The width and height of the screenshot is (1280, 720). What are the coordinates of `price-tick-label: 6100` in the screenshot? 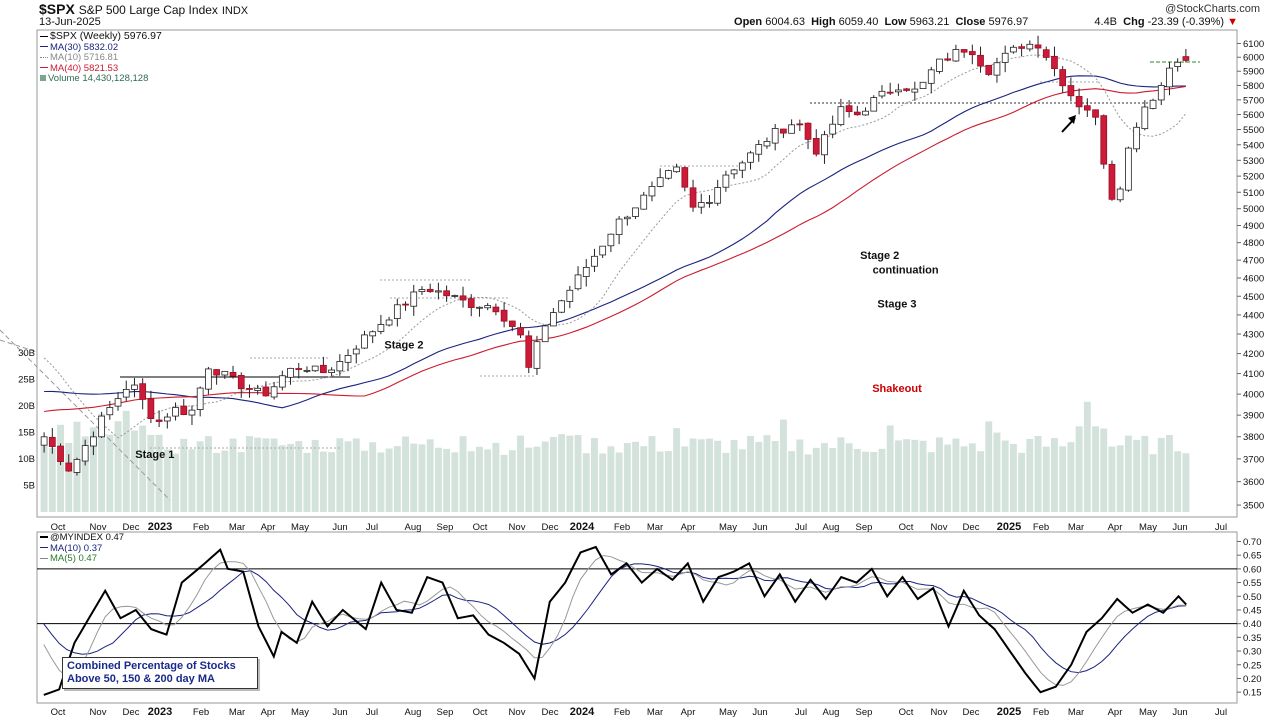 It's located at (1253, 44).